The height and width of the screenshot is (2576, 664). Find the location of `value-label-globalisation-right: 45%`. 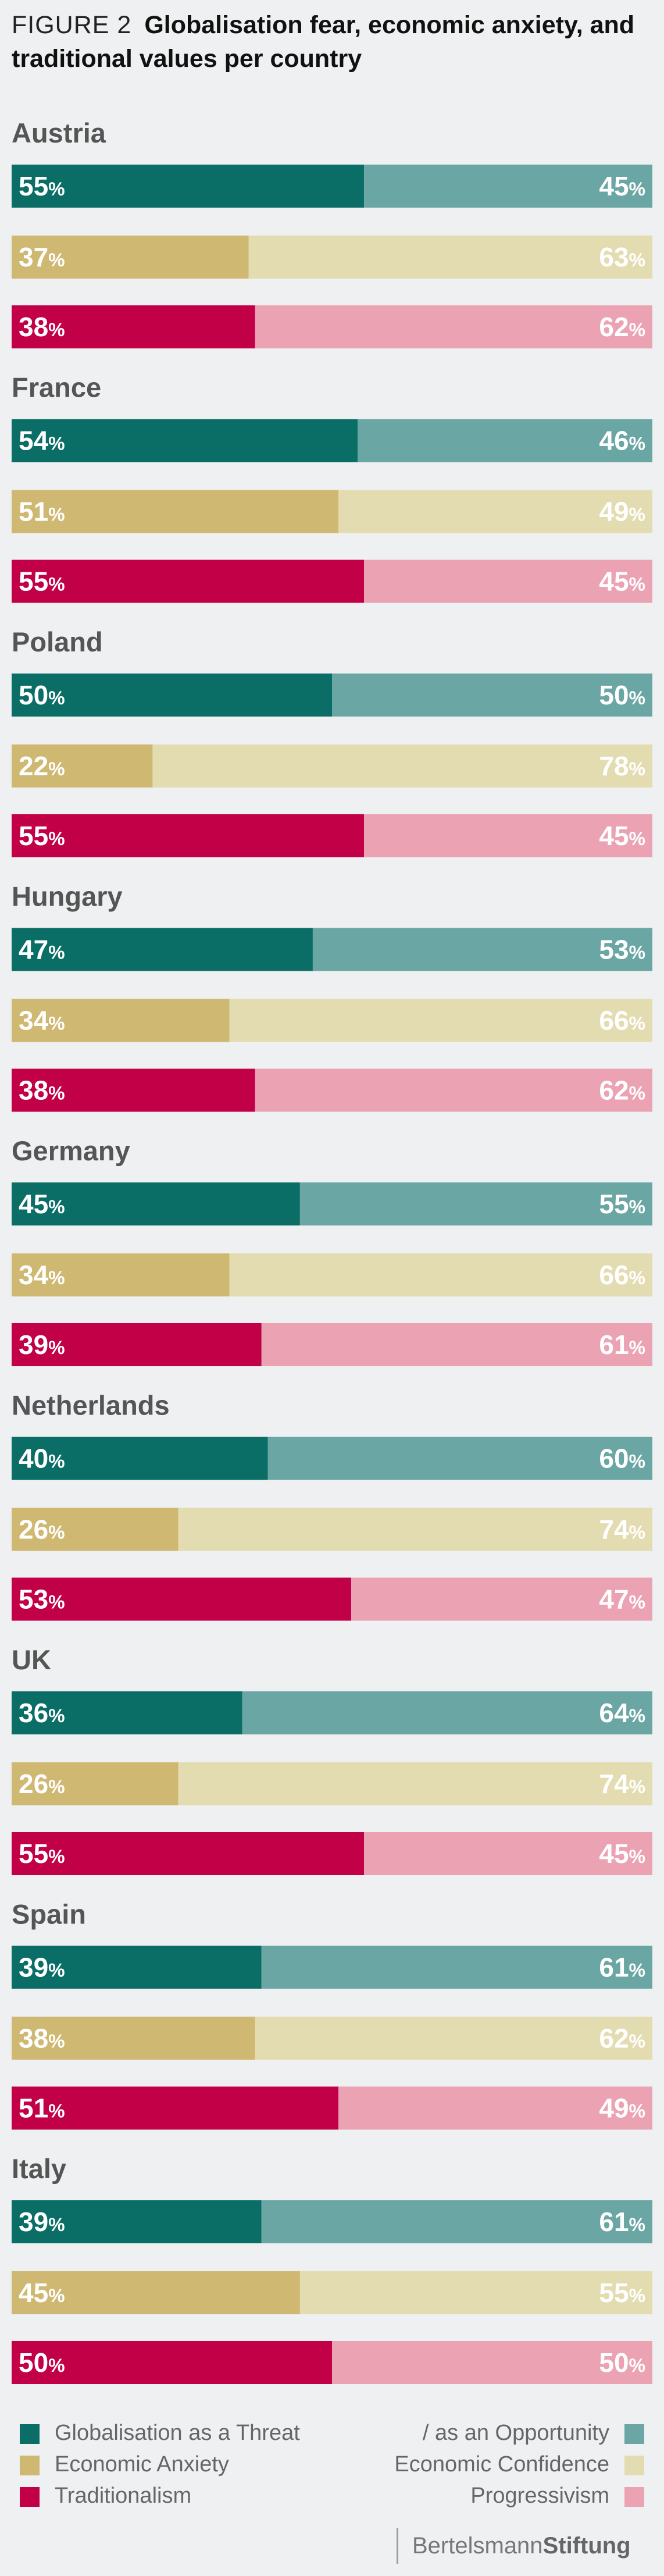

value-label-globalisation-right: 45% is located at coordinates (622, 186).